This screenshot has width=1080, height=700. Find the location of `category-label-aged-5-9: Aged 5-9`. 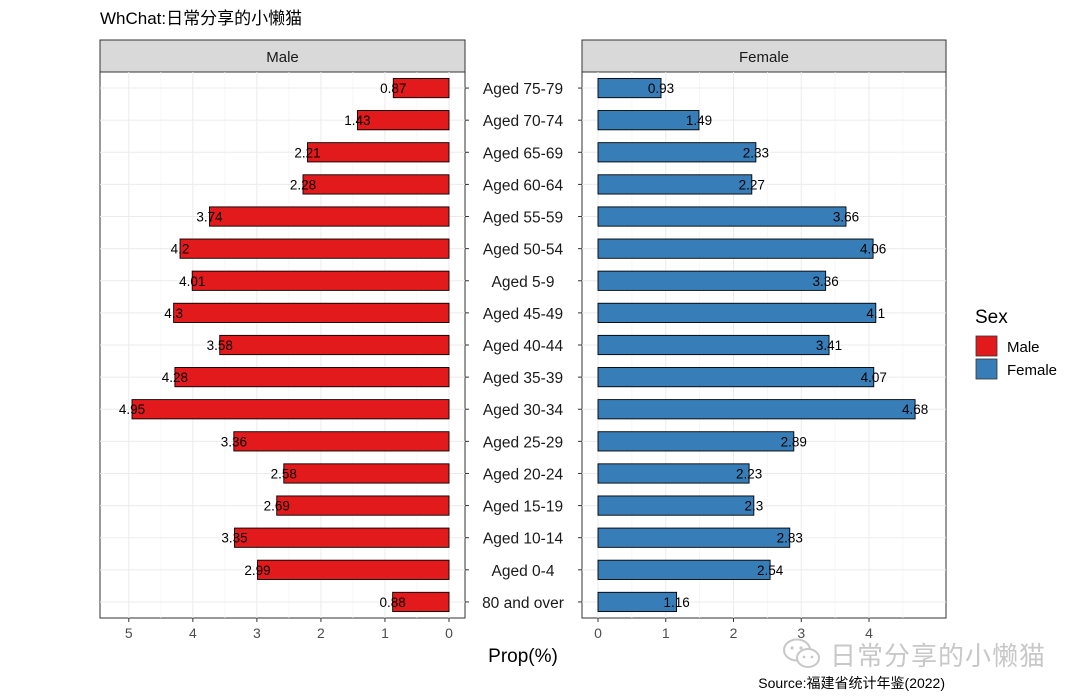

category-label-aged-5-9: Aged 5-9 is located at coordinates (523, 282).